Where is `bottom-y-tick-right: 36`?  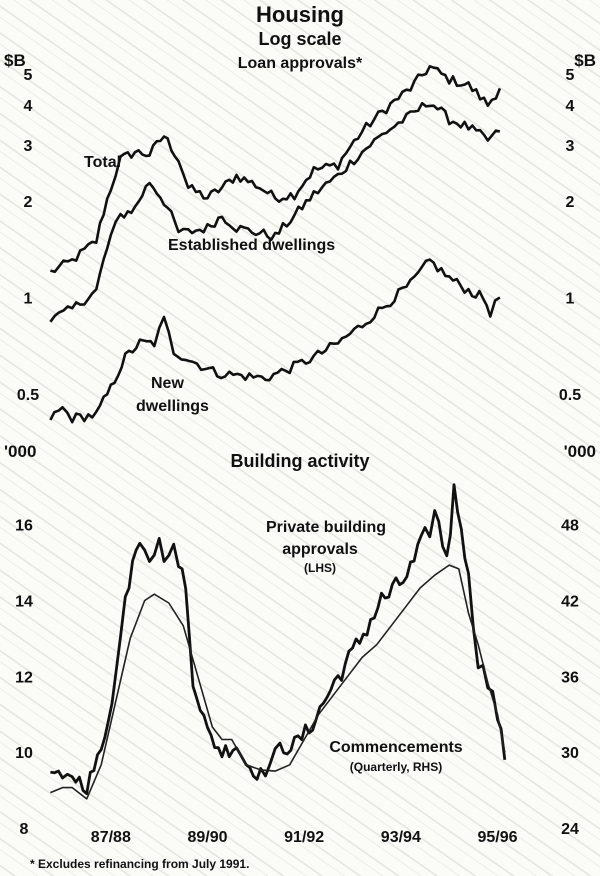
bottom-y-tick-right: 36 is located at coordinates (570, 677).